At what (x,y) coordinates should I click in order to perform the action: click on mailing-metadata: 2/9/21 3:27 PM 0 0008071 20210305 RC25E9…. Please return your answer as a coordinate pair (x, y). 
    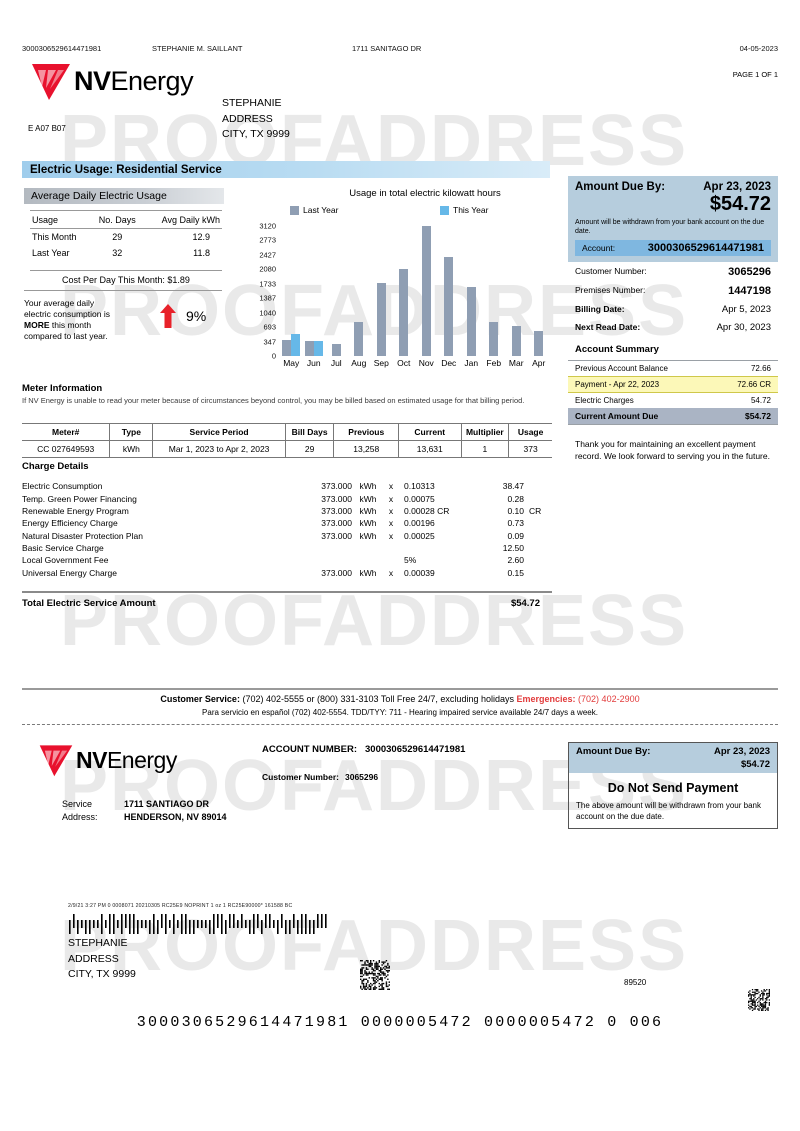
    Looking at the image, I should click on (180, 906).